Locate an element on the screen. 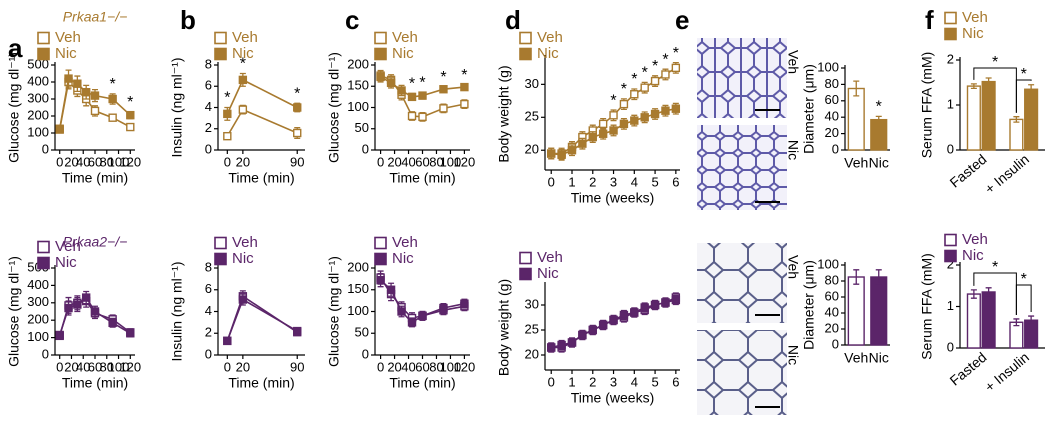 The width and height of the screenshot is (1050, 425). y-tick-label: 50 is located at coordinates (362, 127).